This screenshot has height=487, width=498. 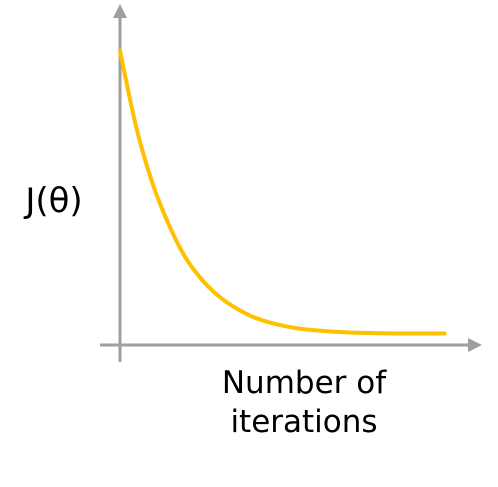 I want to click on y-axis-arrow-icon, so click(x=120, y=11).